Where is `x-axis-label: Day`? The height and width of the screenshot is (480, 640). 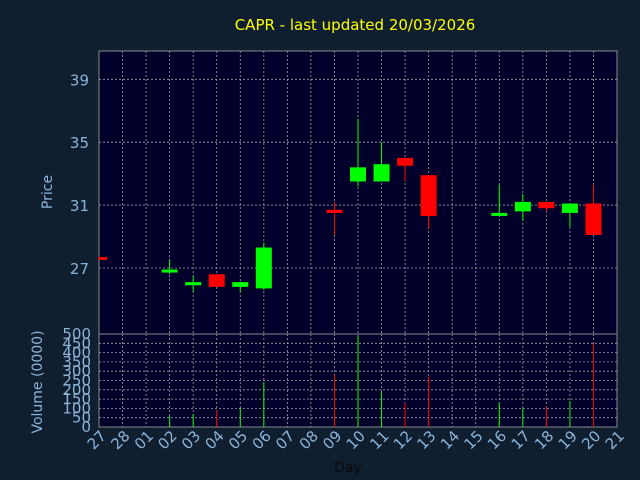 x-axis-label: Day is located at coordinates (348, 468).